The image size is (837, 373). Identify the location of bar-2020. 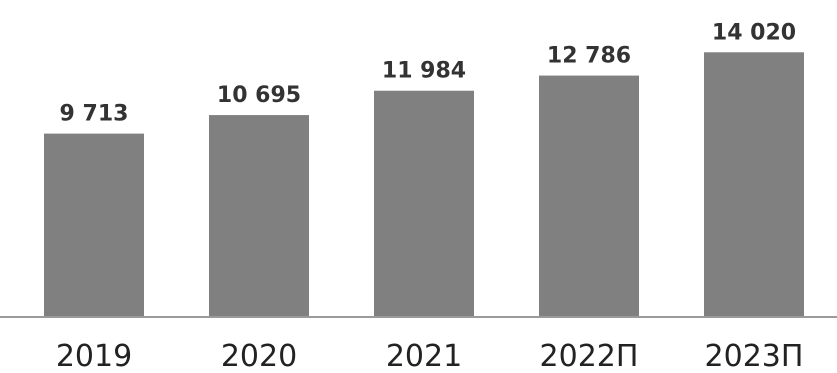
(259, 216).